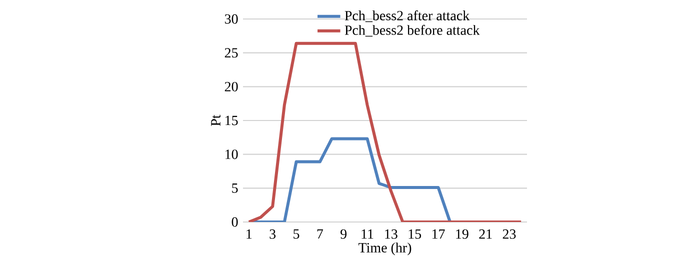 The height and width of the screenshot is (271, 698). I want to click on x-tick-label: 13, so click(391, 234).